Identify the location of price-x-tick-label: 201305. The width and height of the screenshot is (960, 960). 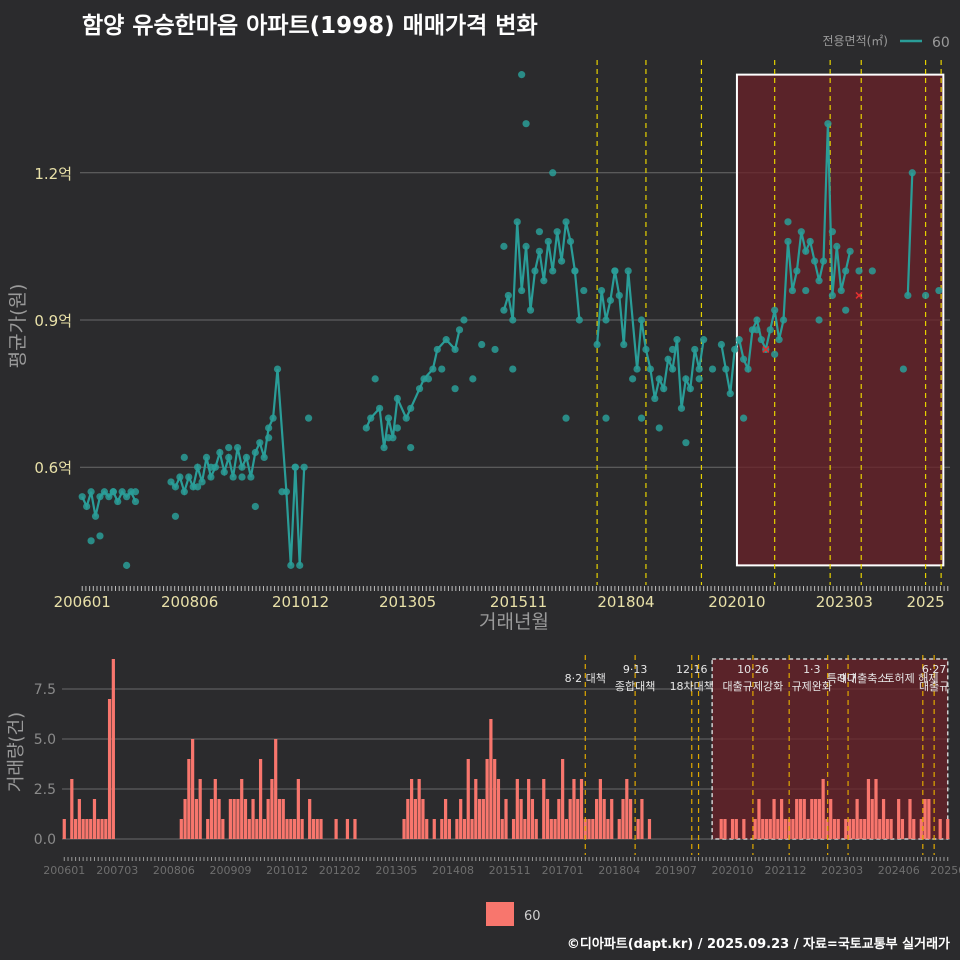
(407, 602).